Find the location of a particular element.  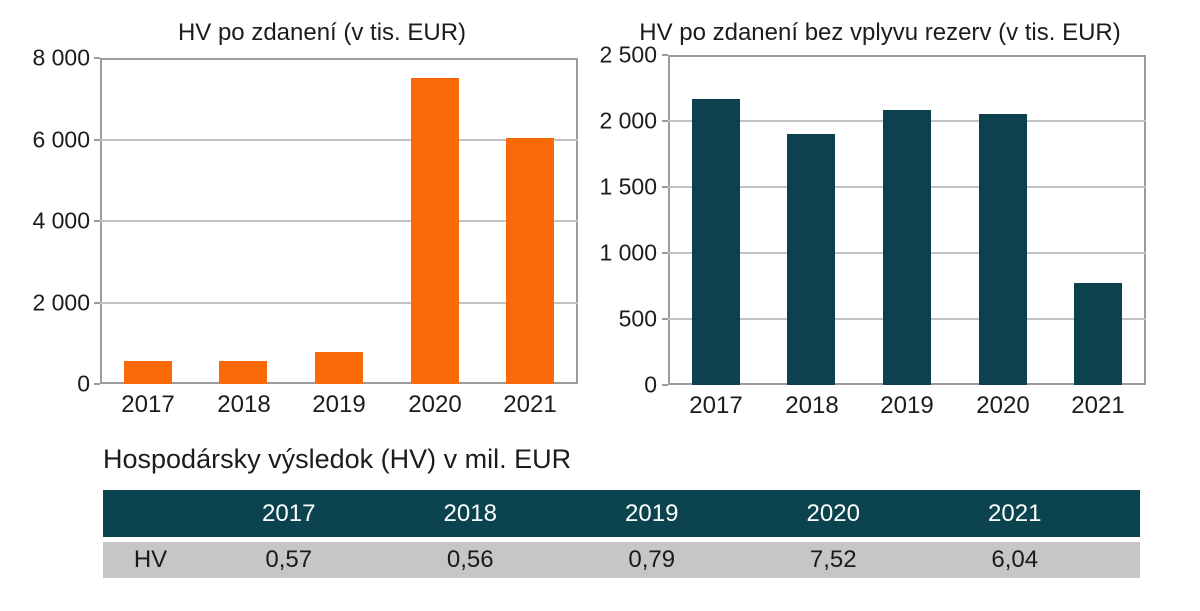

y-axis-label: 500 is located at coordinates (637, 318).